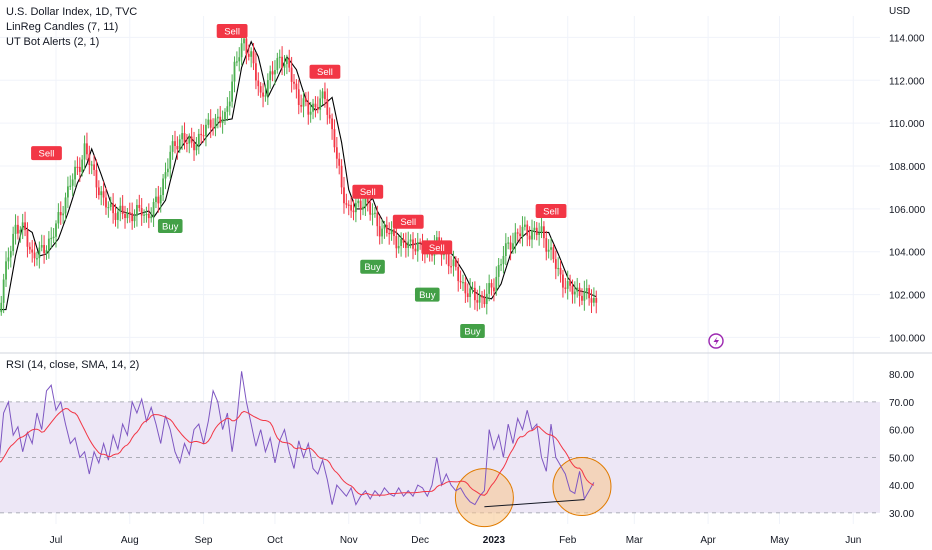 This screenshot has width=932, height=550. What do you see at coordinates (456, 540) in the screenshot?
I see `time-axis: Jul Aug Sep Oct Nov Dec 2023 Feb Mar Apr May Jun` at bounding box center [456, 540].